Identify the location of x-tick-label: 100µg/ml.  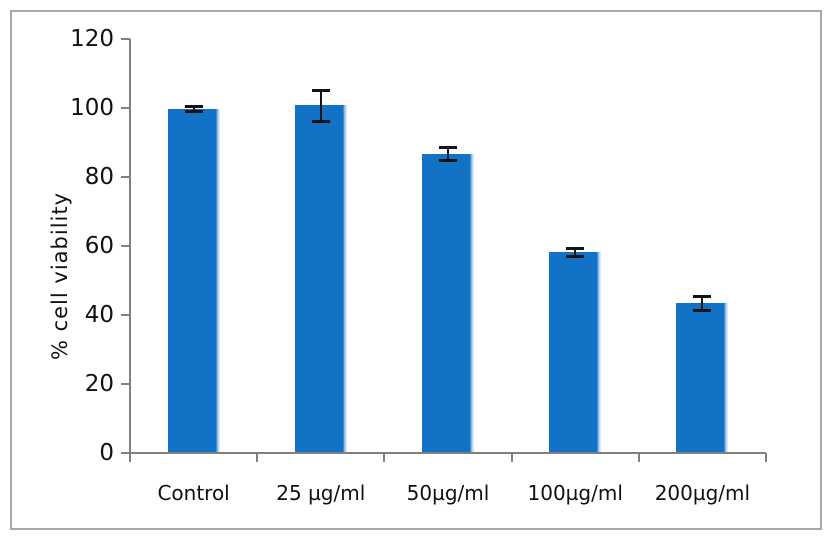
(575, 493).